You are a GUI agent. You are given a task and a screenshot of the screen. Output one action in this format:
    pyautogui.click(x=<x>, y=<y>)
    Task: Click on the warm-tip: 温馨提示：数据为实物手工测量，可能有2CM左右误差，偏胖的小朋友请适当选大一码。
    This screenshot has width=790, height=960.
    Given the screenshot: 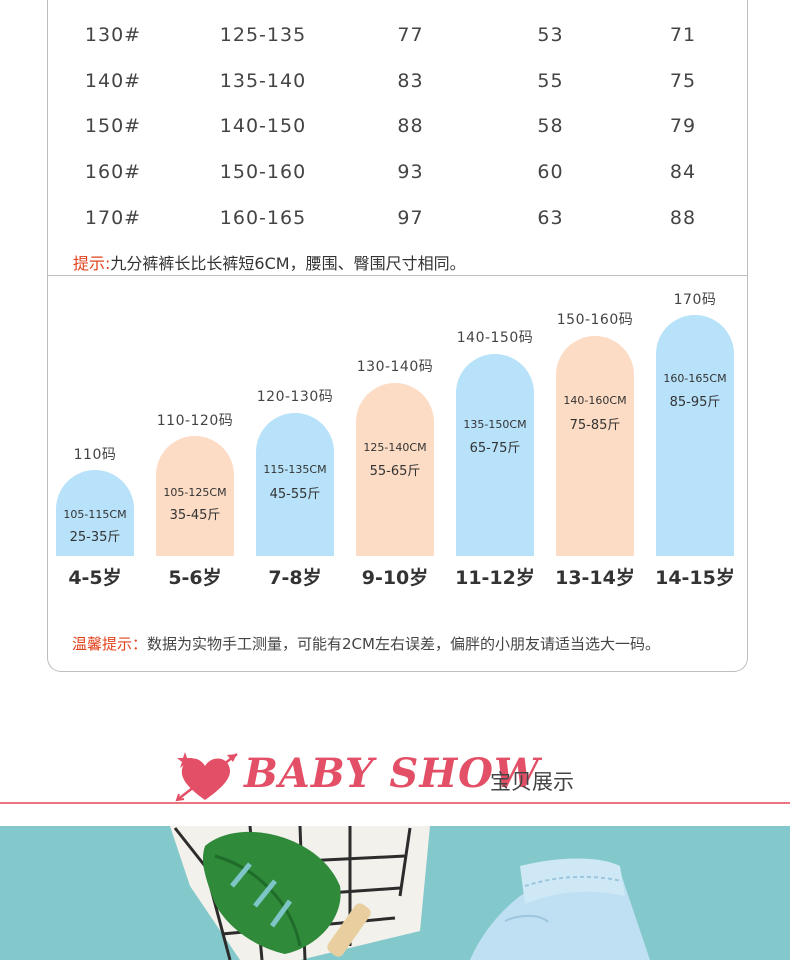 What is the action you would take?
    pyautogui.click(x=366, y=643)
    